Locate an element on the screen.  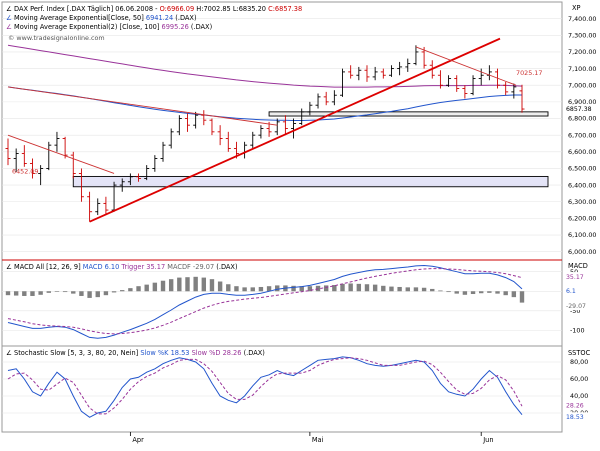
stoch-k-line is located at coordinates (265, 387).